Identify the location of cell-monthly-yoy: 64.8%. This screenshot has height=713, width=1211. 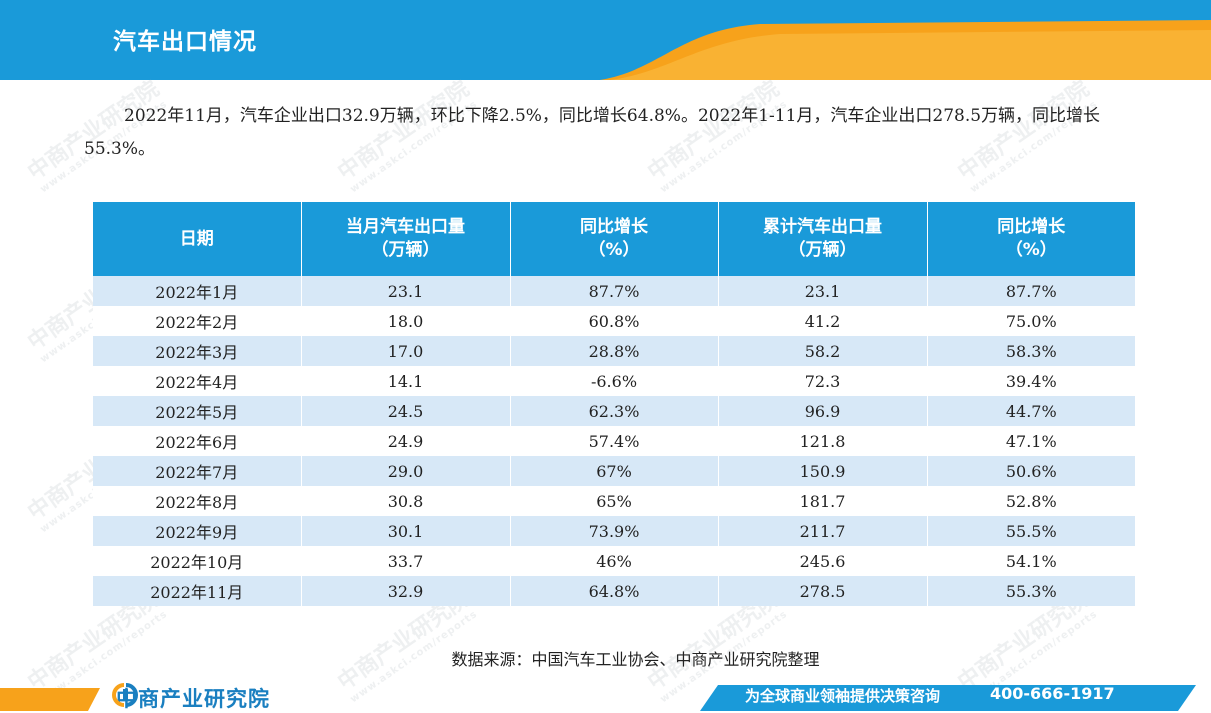
(613, 591).